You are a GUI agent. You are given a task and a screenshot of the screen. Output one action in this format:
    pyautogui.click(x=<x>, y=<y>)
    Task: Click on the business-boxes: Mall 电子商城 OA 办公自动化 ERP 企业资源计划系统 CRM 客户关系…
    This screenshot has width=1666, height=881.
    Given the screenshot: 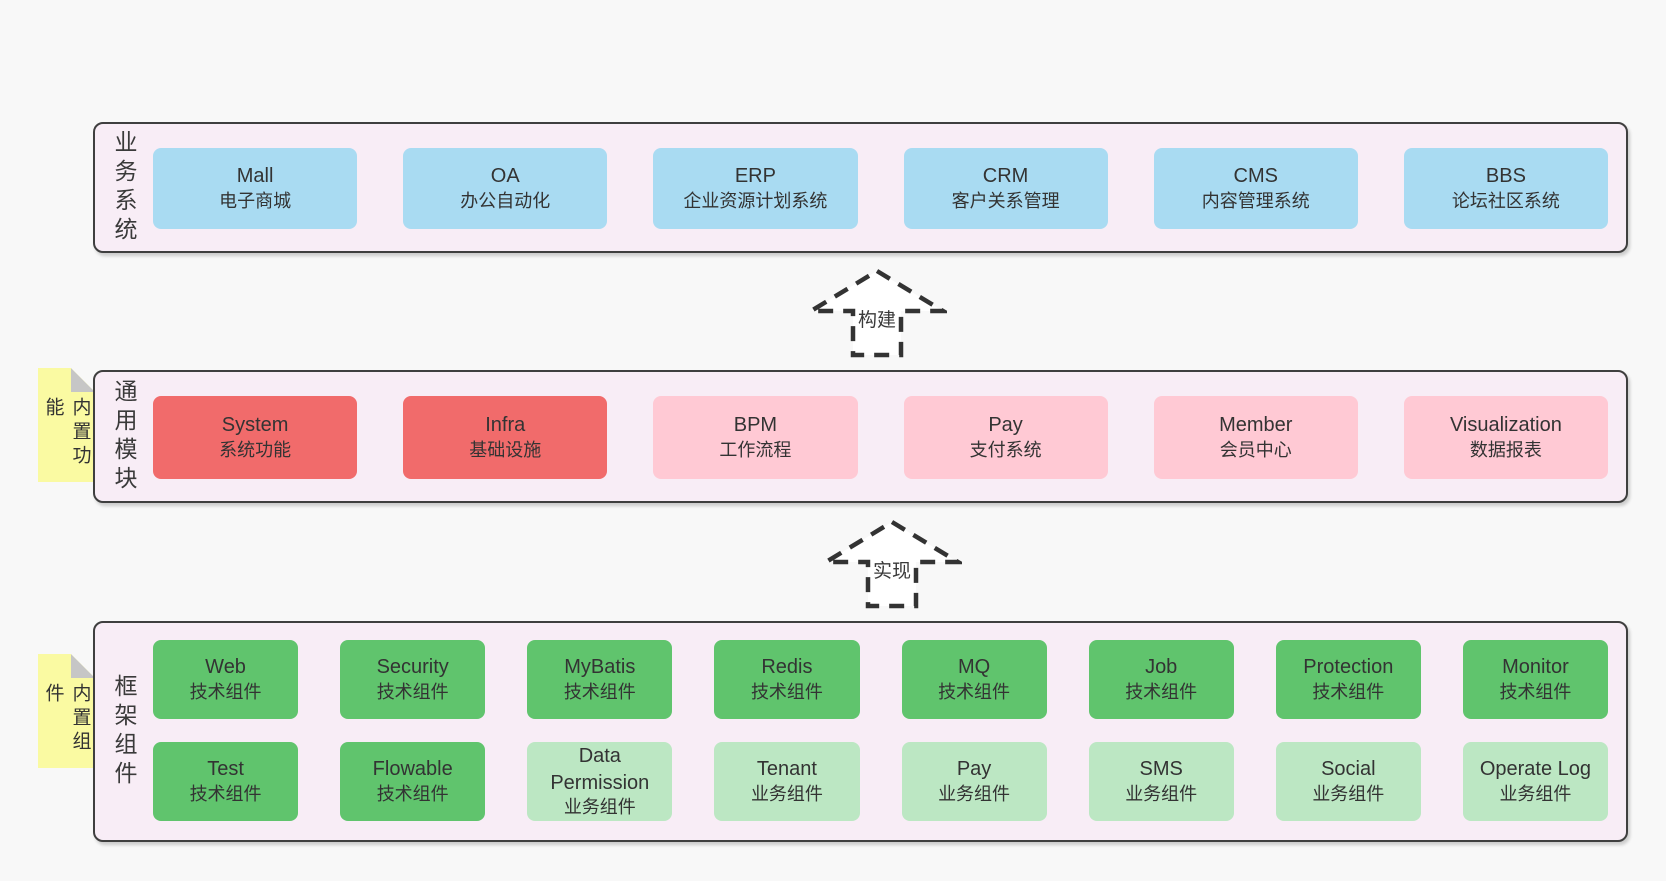 What is the action you would take?
    pyautogui.click(x=889, y=187)
    